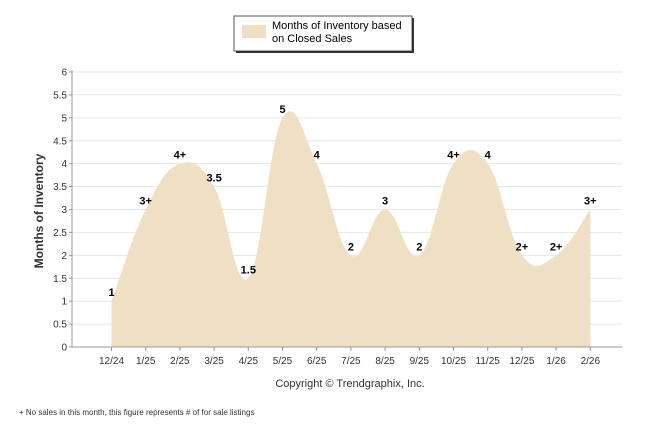  Describe the element at coordinates (325, 52) in the screenshot. I see `legend-shadow-bottom` at that location.